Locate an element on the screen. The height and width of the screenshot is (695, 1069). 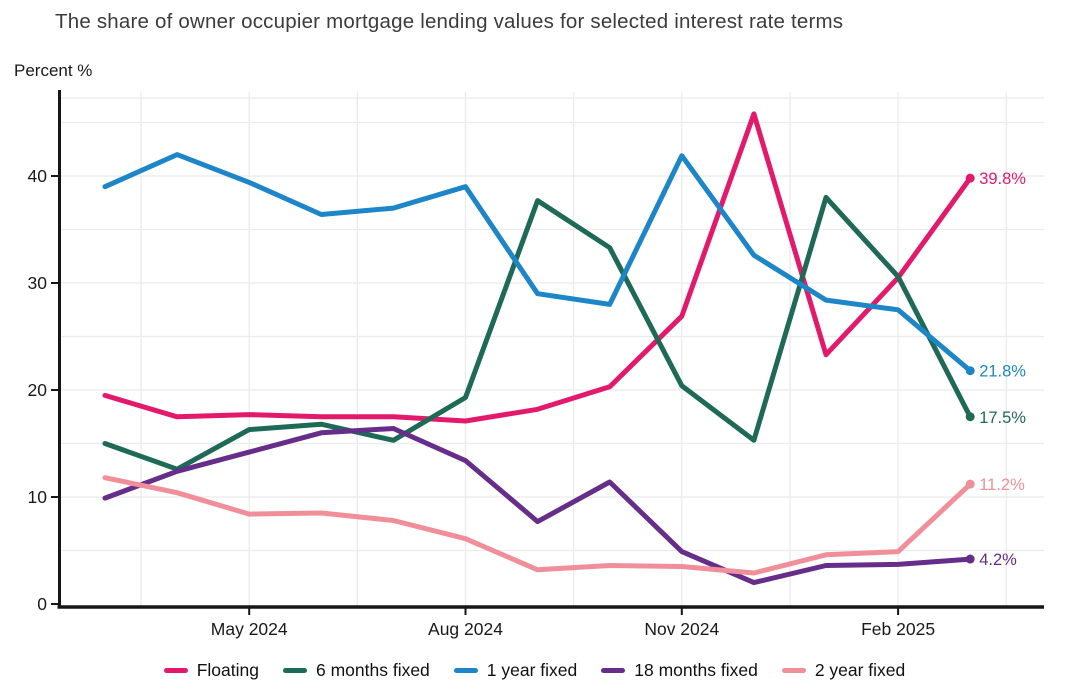
legend-item-floating: Floating is located at coordinates (211, 670).